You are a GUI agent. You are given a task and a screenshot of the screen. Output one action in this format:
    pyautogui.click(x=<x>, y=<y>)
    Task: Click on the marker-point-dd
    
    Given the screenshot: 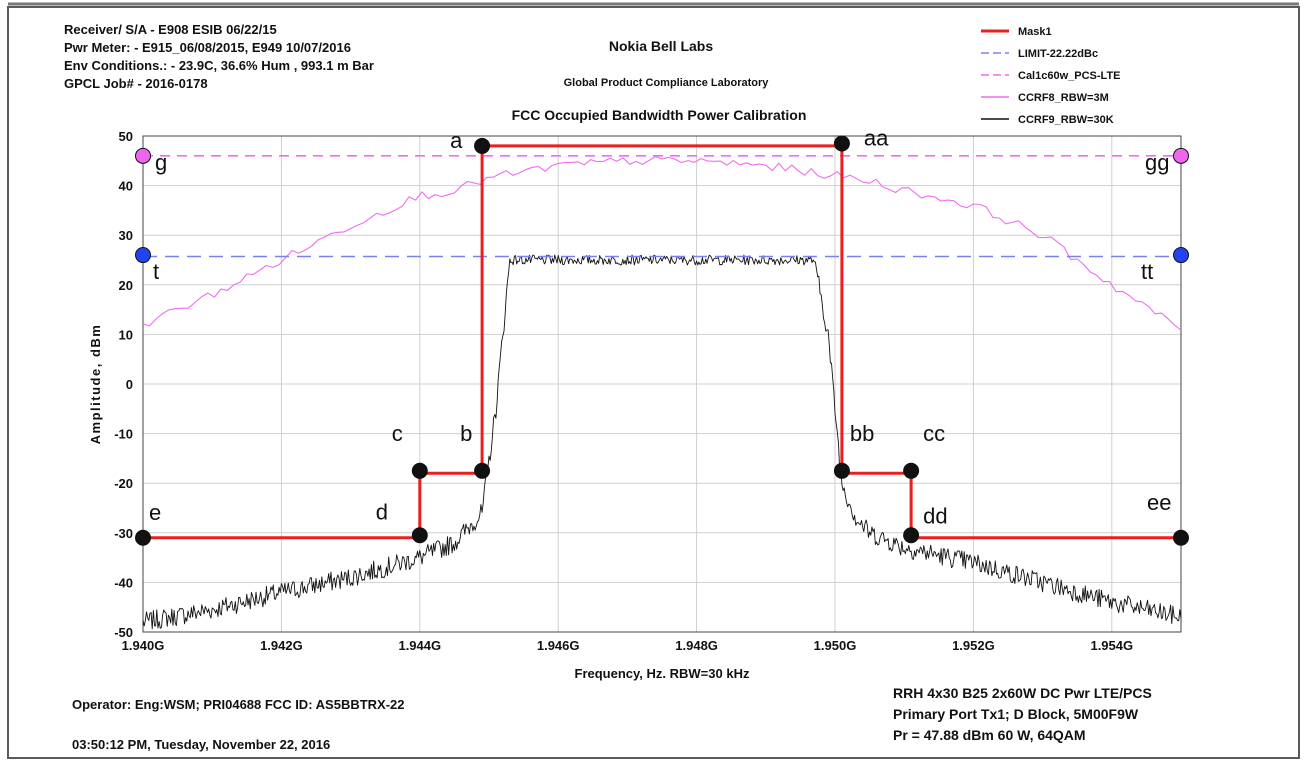 What is the action you would take?
    pyautogui.click(x=911, y=535)
    